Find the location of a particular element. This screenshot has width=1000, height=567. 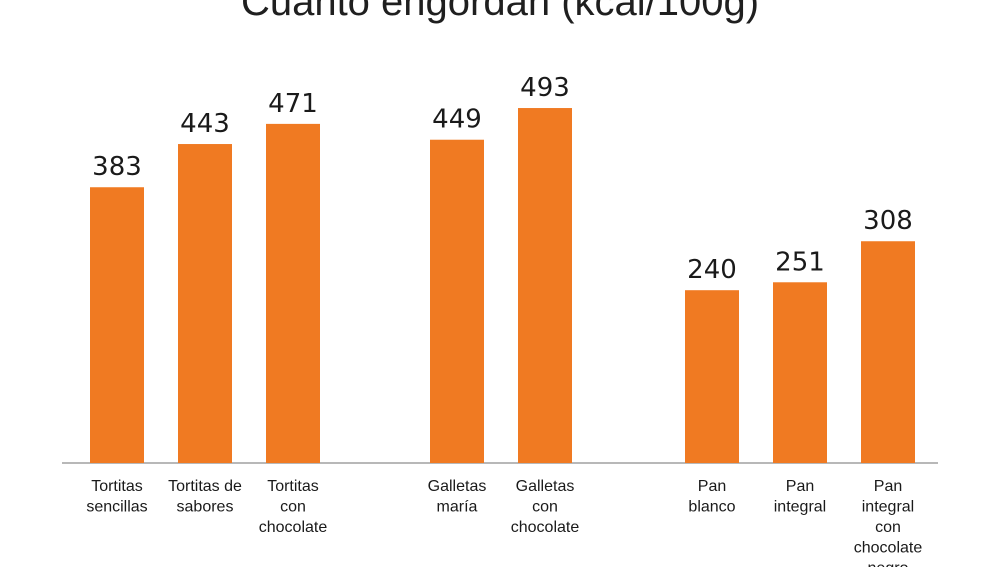

chart-title: Cuanto engordan (kcal/100g) is located at coordinates (500, 12).